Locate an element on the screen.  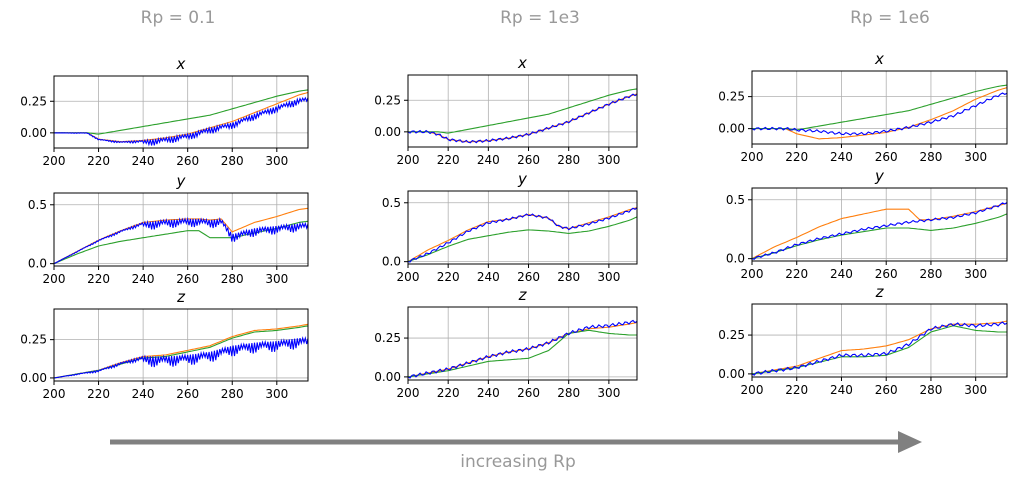
column-title-rp-1e6: Rp = 1e6 is located at coordinates (890, 18).